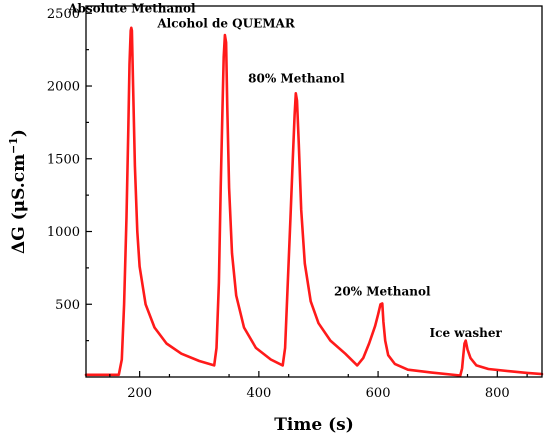  Describe the element at coordinates (497, 393) in the screenshot. I see `x-tick-label: 800` at that location.